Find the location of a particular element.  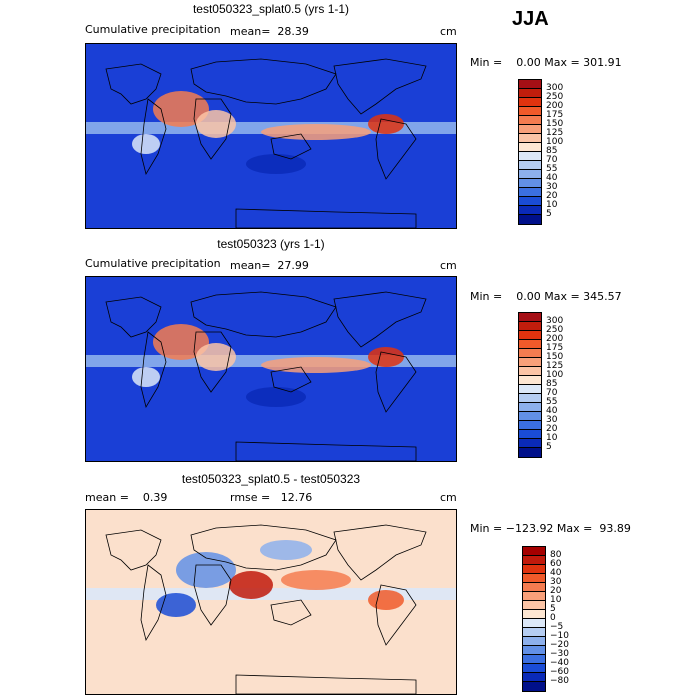

panel-1-colorbar is located at coordinates (530, 152).